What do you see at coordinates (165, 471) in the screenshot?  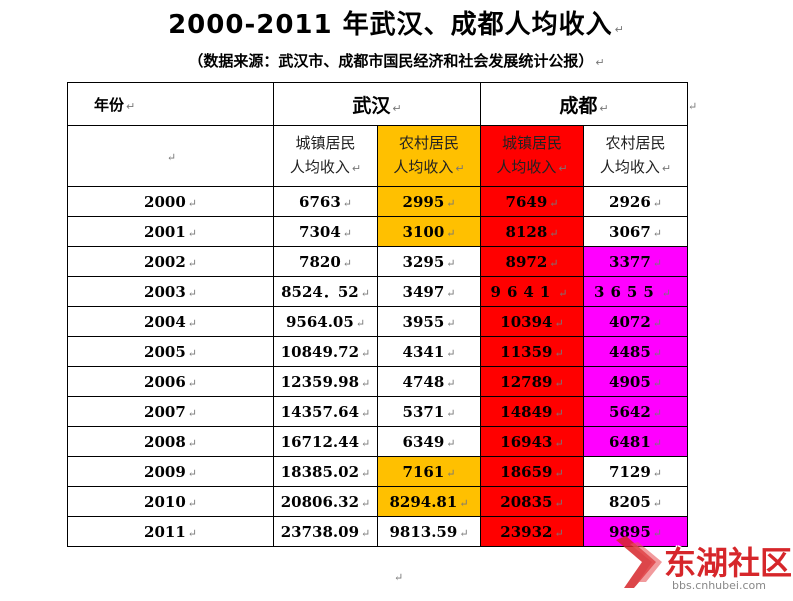 I see `year-value: 2009` at bounding box center [165, 471].